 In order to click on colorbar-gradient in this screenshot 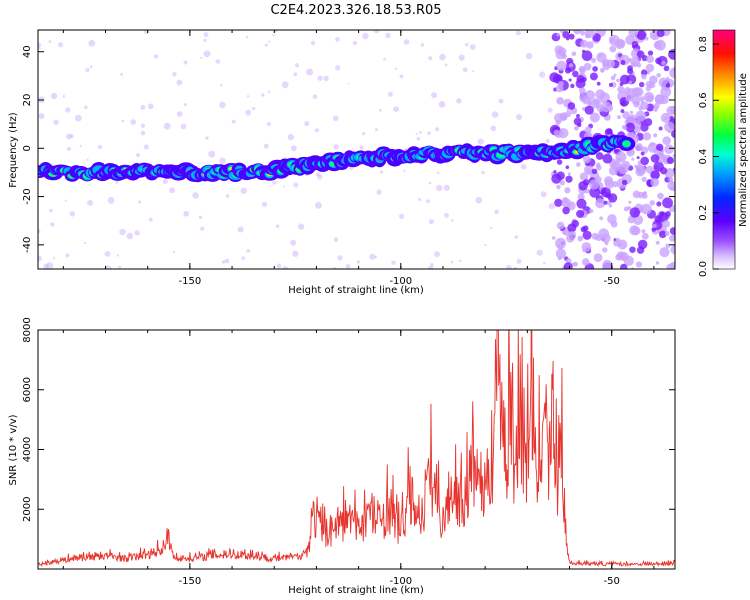, I will do `click(724, 149)`.